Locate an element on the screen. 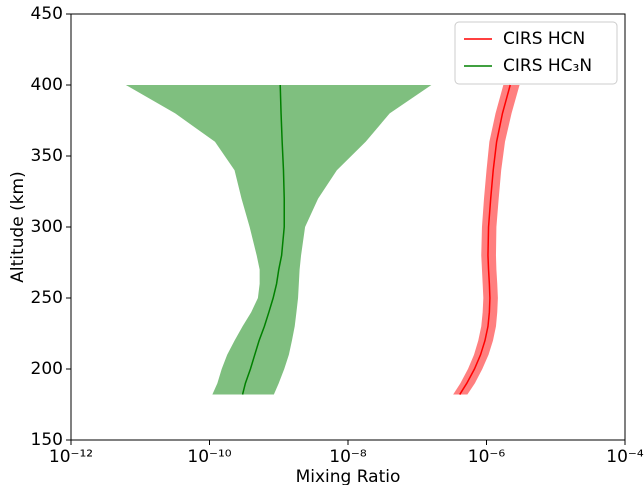 Image resolution: width=644 pixels, height=485 pixels. x-tick-label: 10⁻¹² is located at coordinates (71, 457).